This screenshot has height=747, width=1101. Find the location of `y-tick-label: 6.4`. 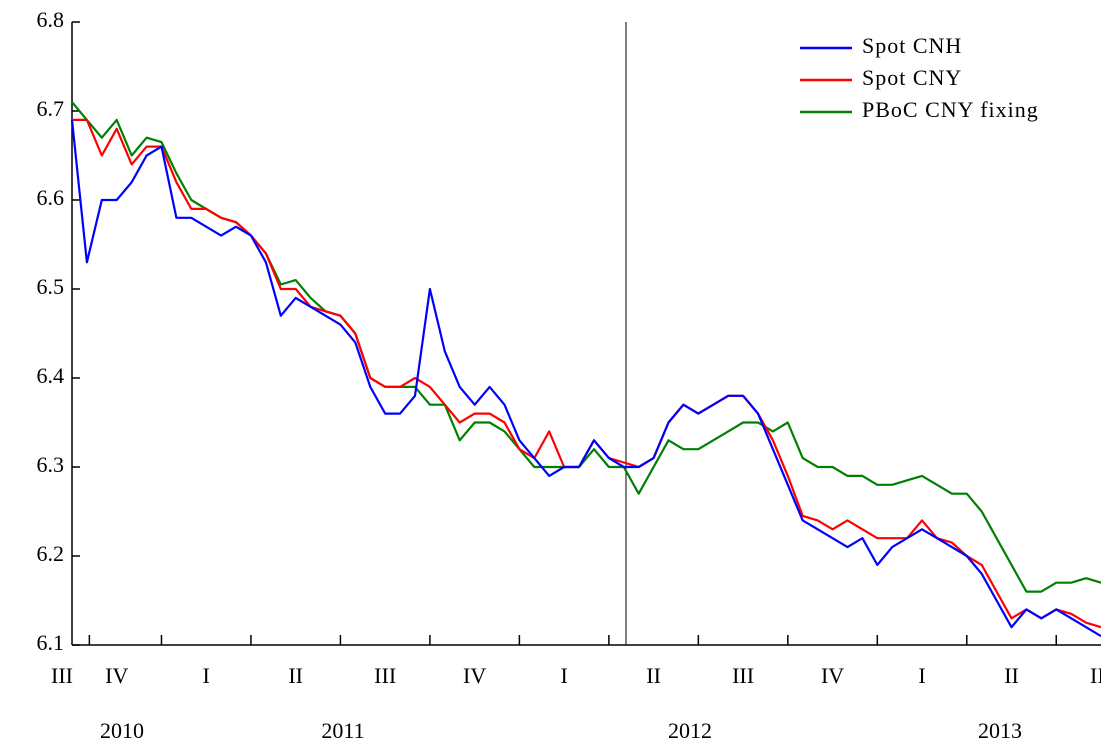

y-tick-label: 6.4 is located at coordinates (51, 375).